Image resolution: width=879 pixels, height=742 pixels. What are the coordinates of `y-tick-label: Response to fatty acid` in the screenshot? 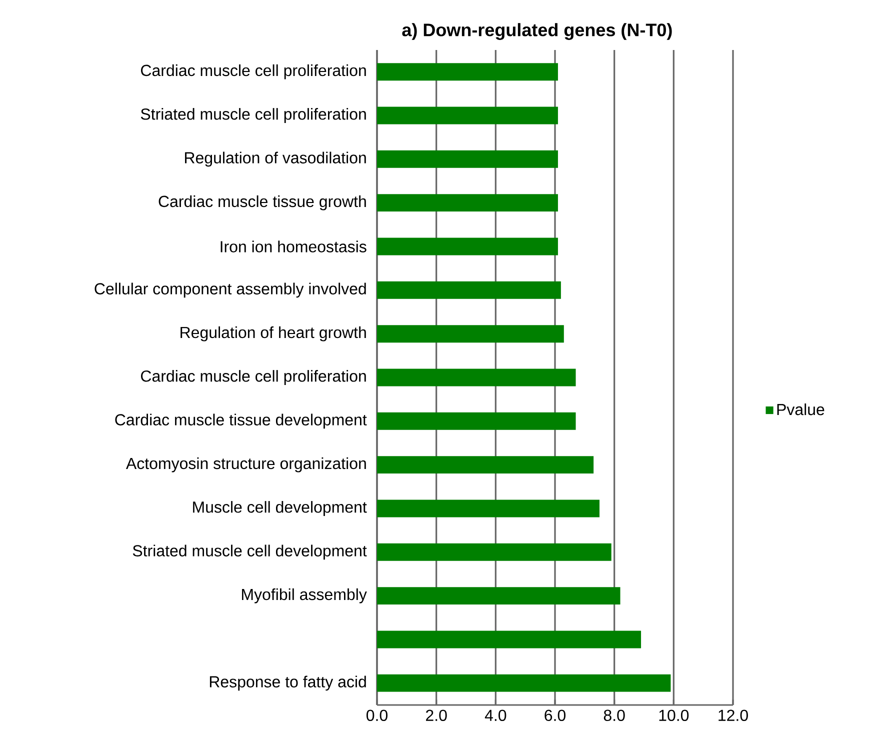 It's located at (288, 683).